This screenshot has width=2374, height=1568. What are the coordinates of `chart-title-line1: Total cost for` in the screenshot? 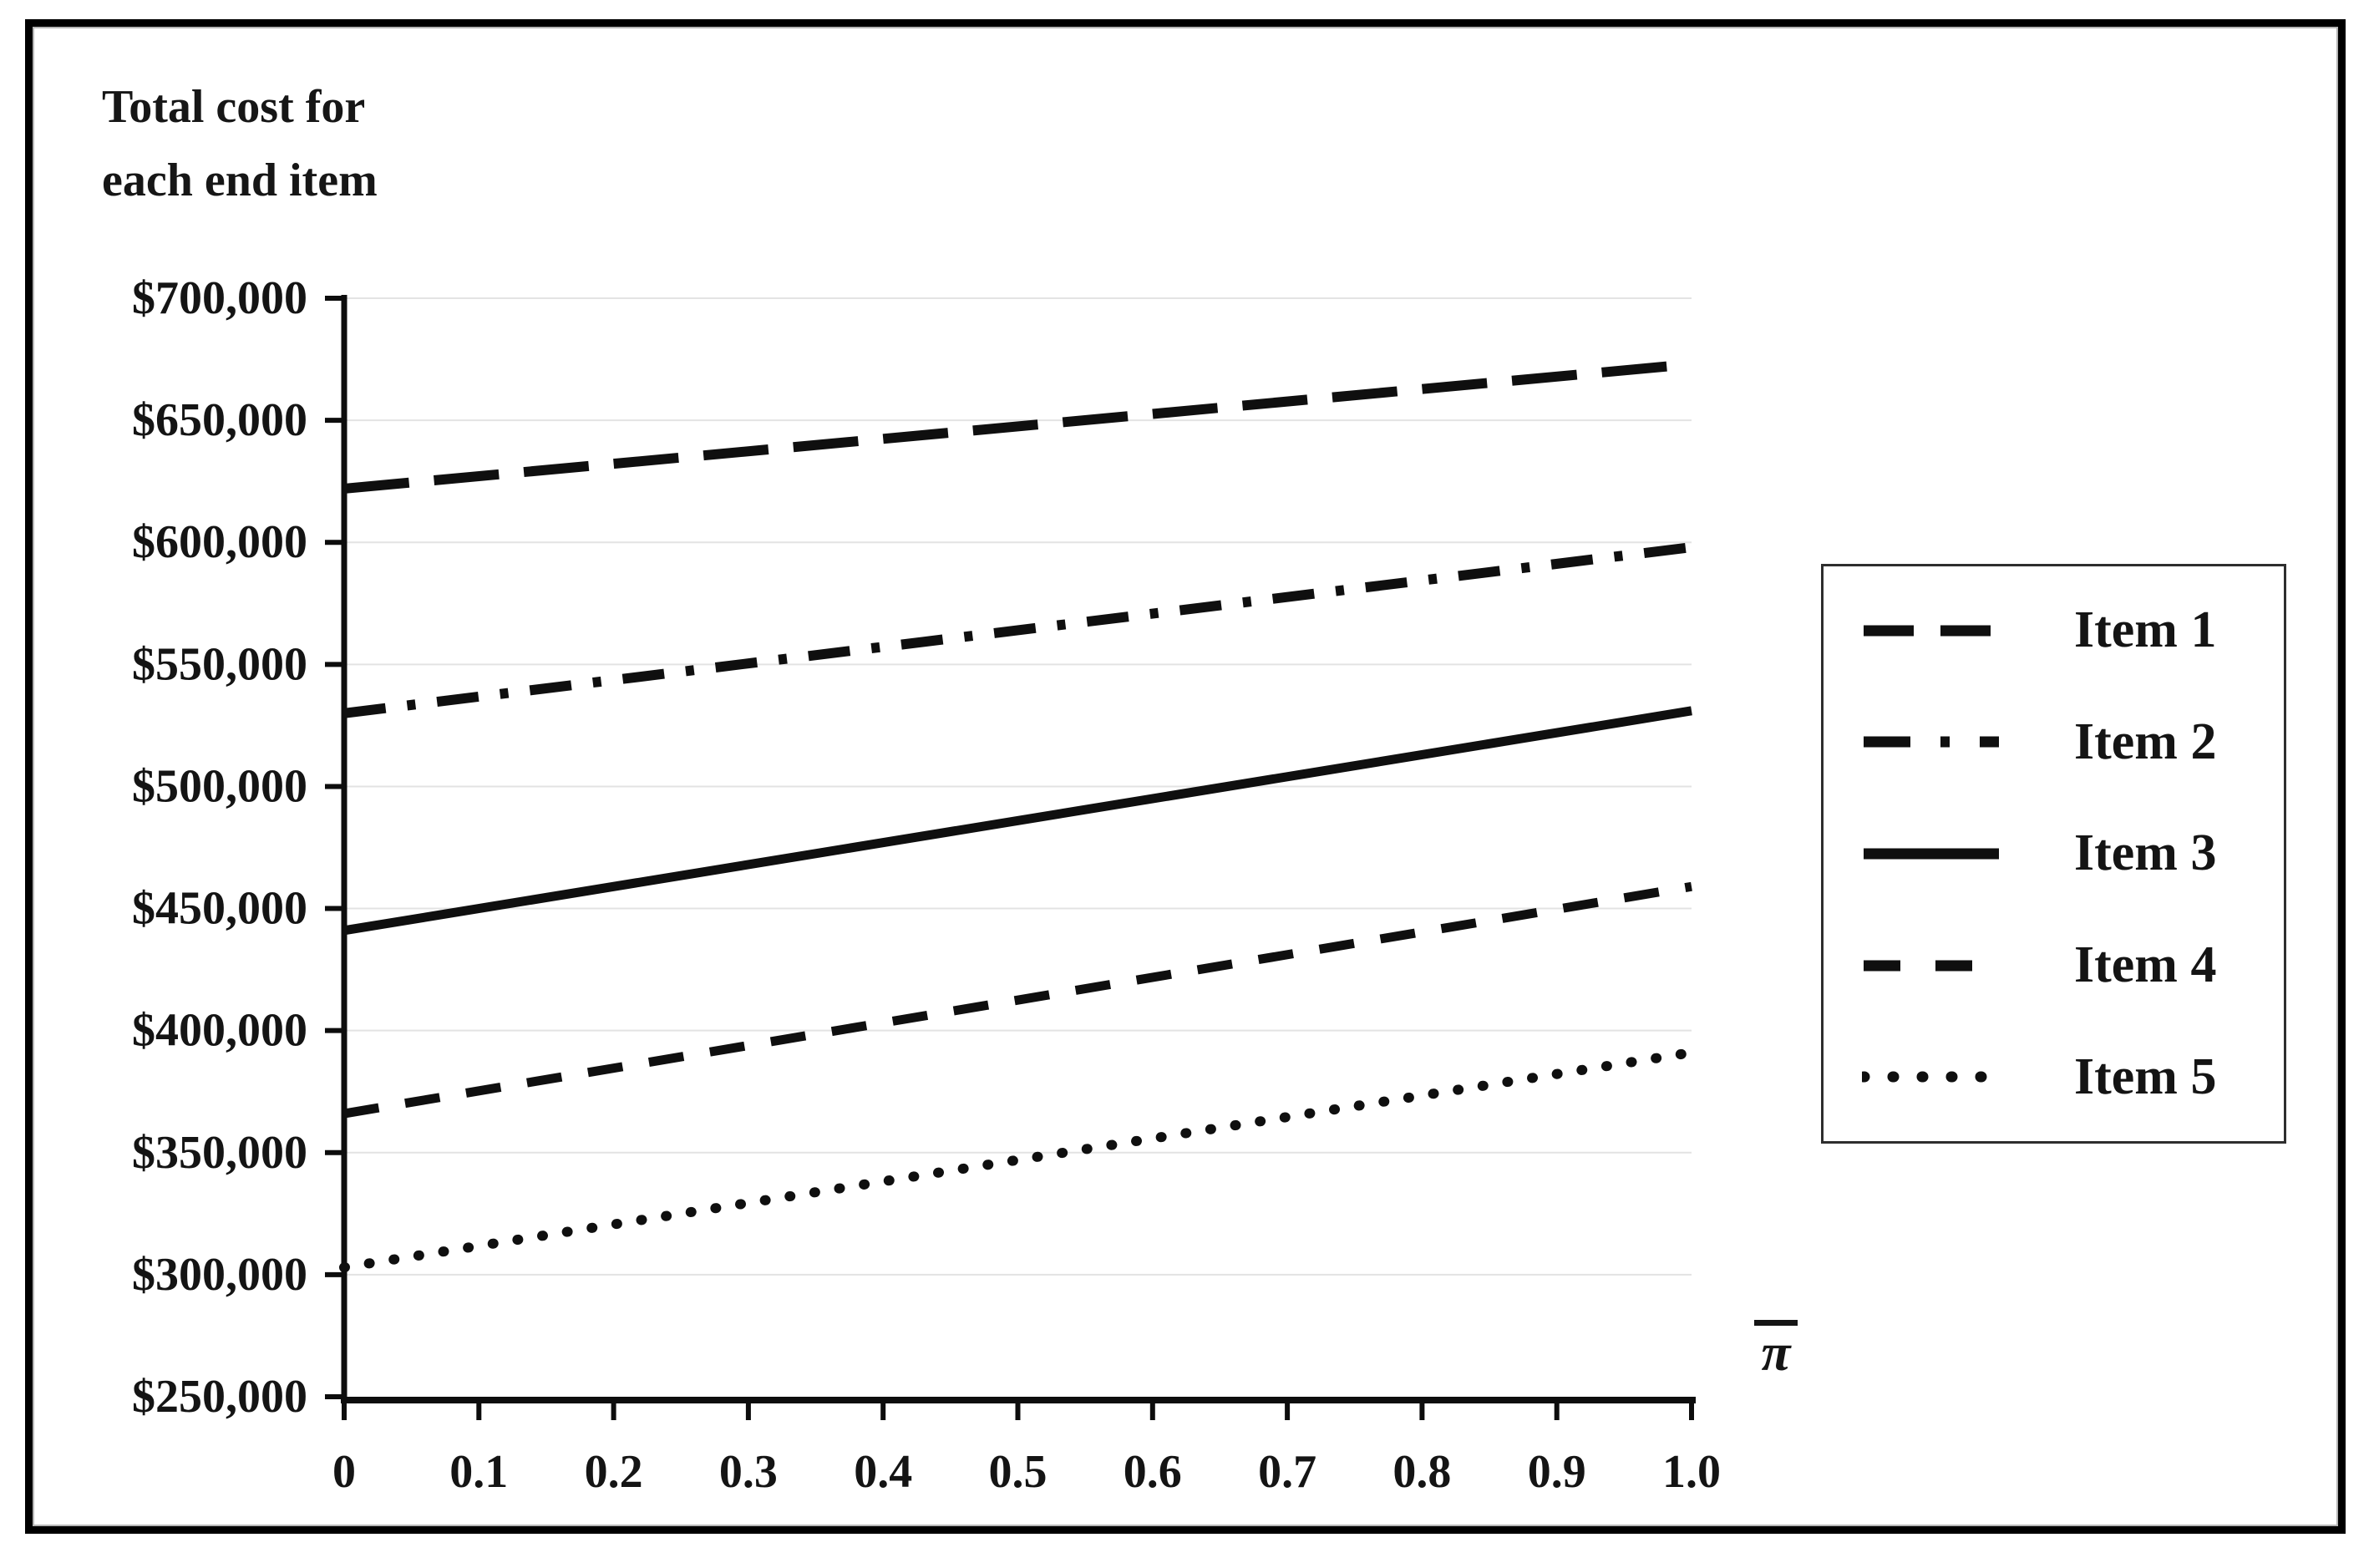 It's located at (234, 107).